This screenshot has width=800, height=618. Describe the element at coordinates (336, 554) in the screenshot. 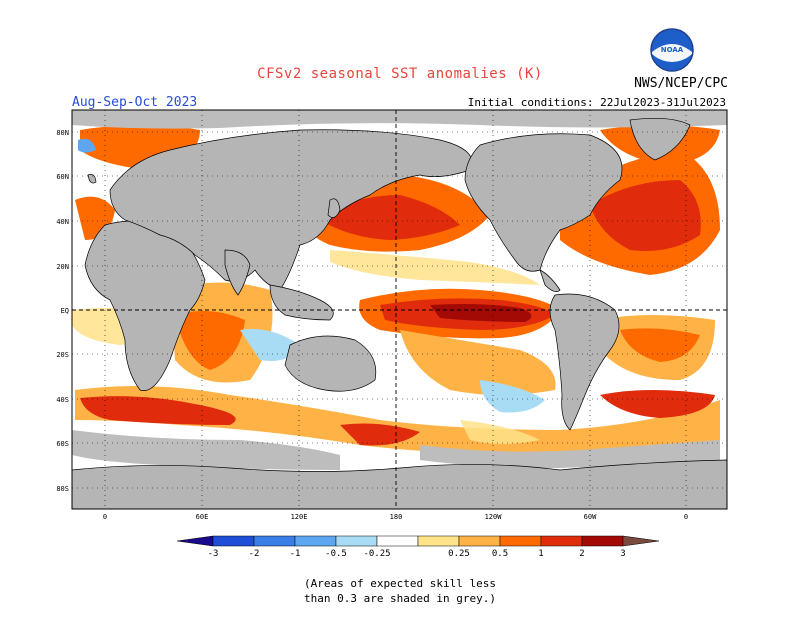

I see `colorbar-tick-label: -0.5` at that location.